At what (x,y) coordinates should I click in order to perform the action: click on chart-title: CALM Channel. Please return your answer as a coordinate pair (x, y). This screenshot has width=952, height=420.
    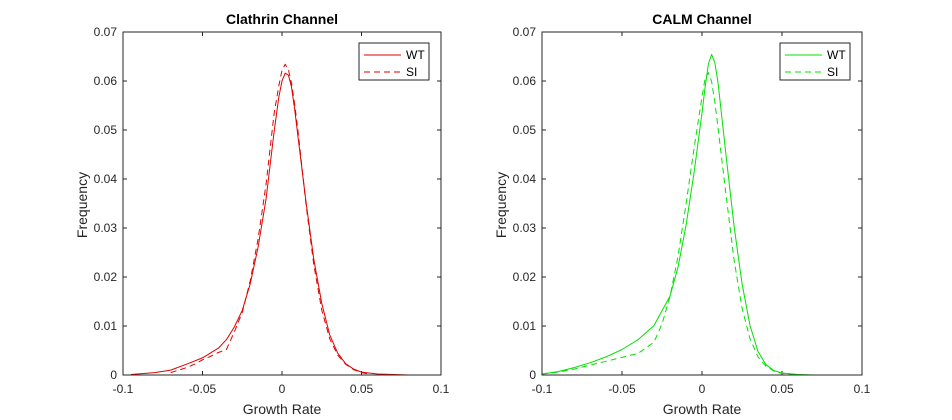
    Looking at the image, I should click on (702, 19).